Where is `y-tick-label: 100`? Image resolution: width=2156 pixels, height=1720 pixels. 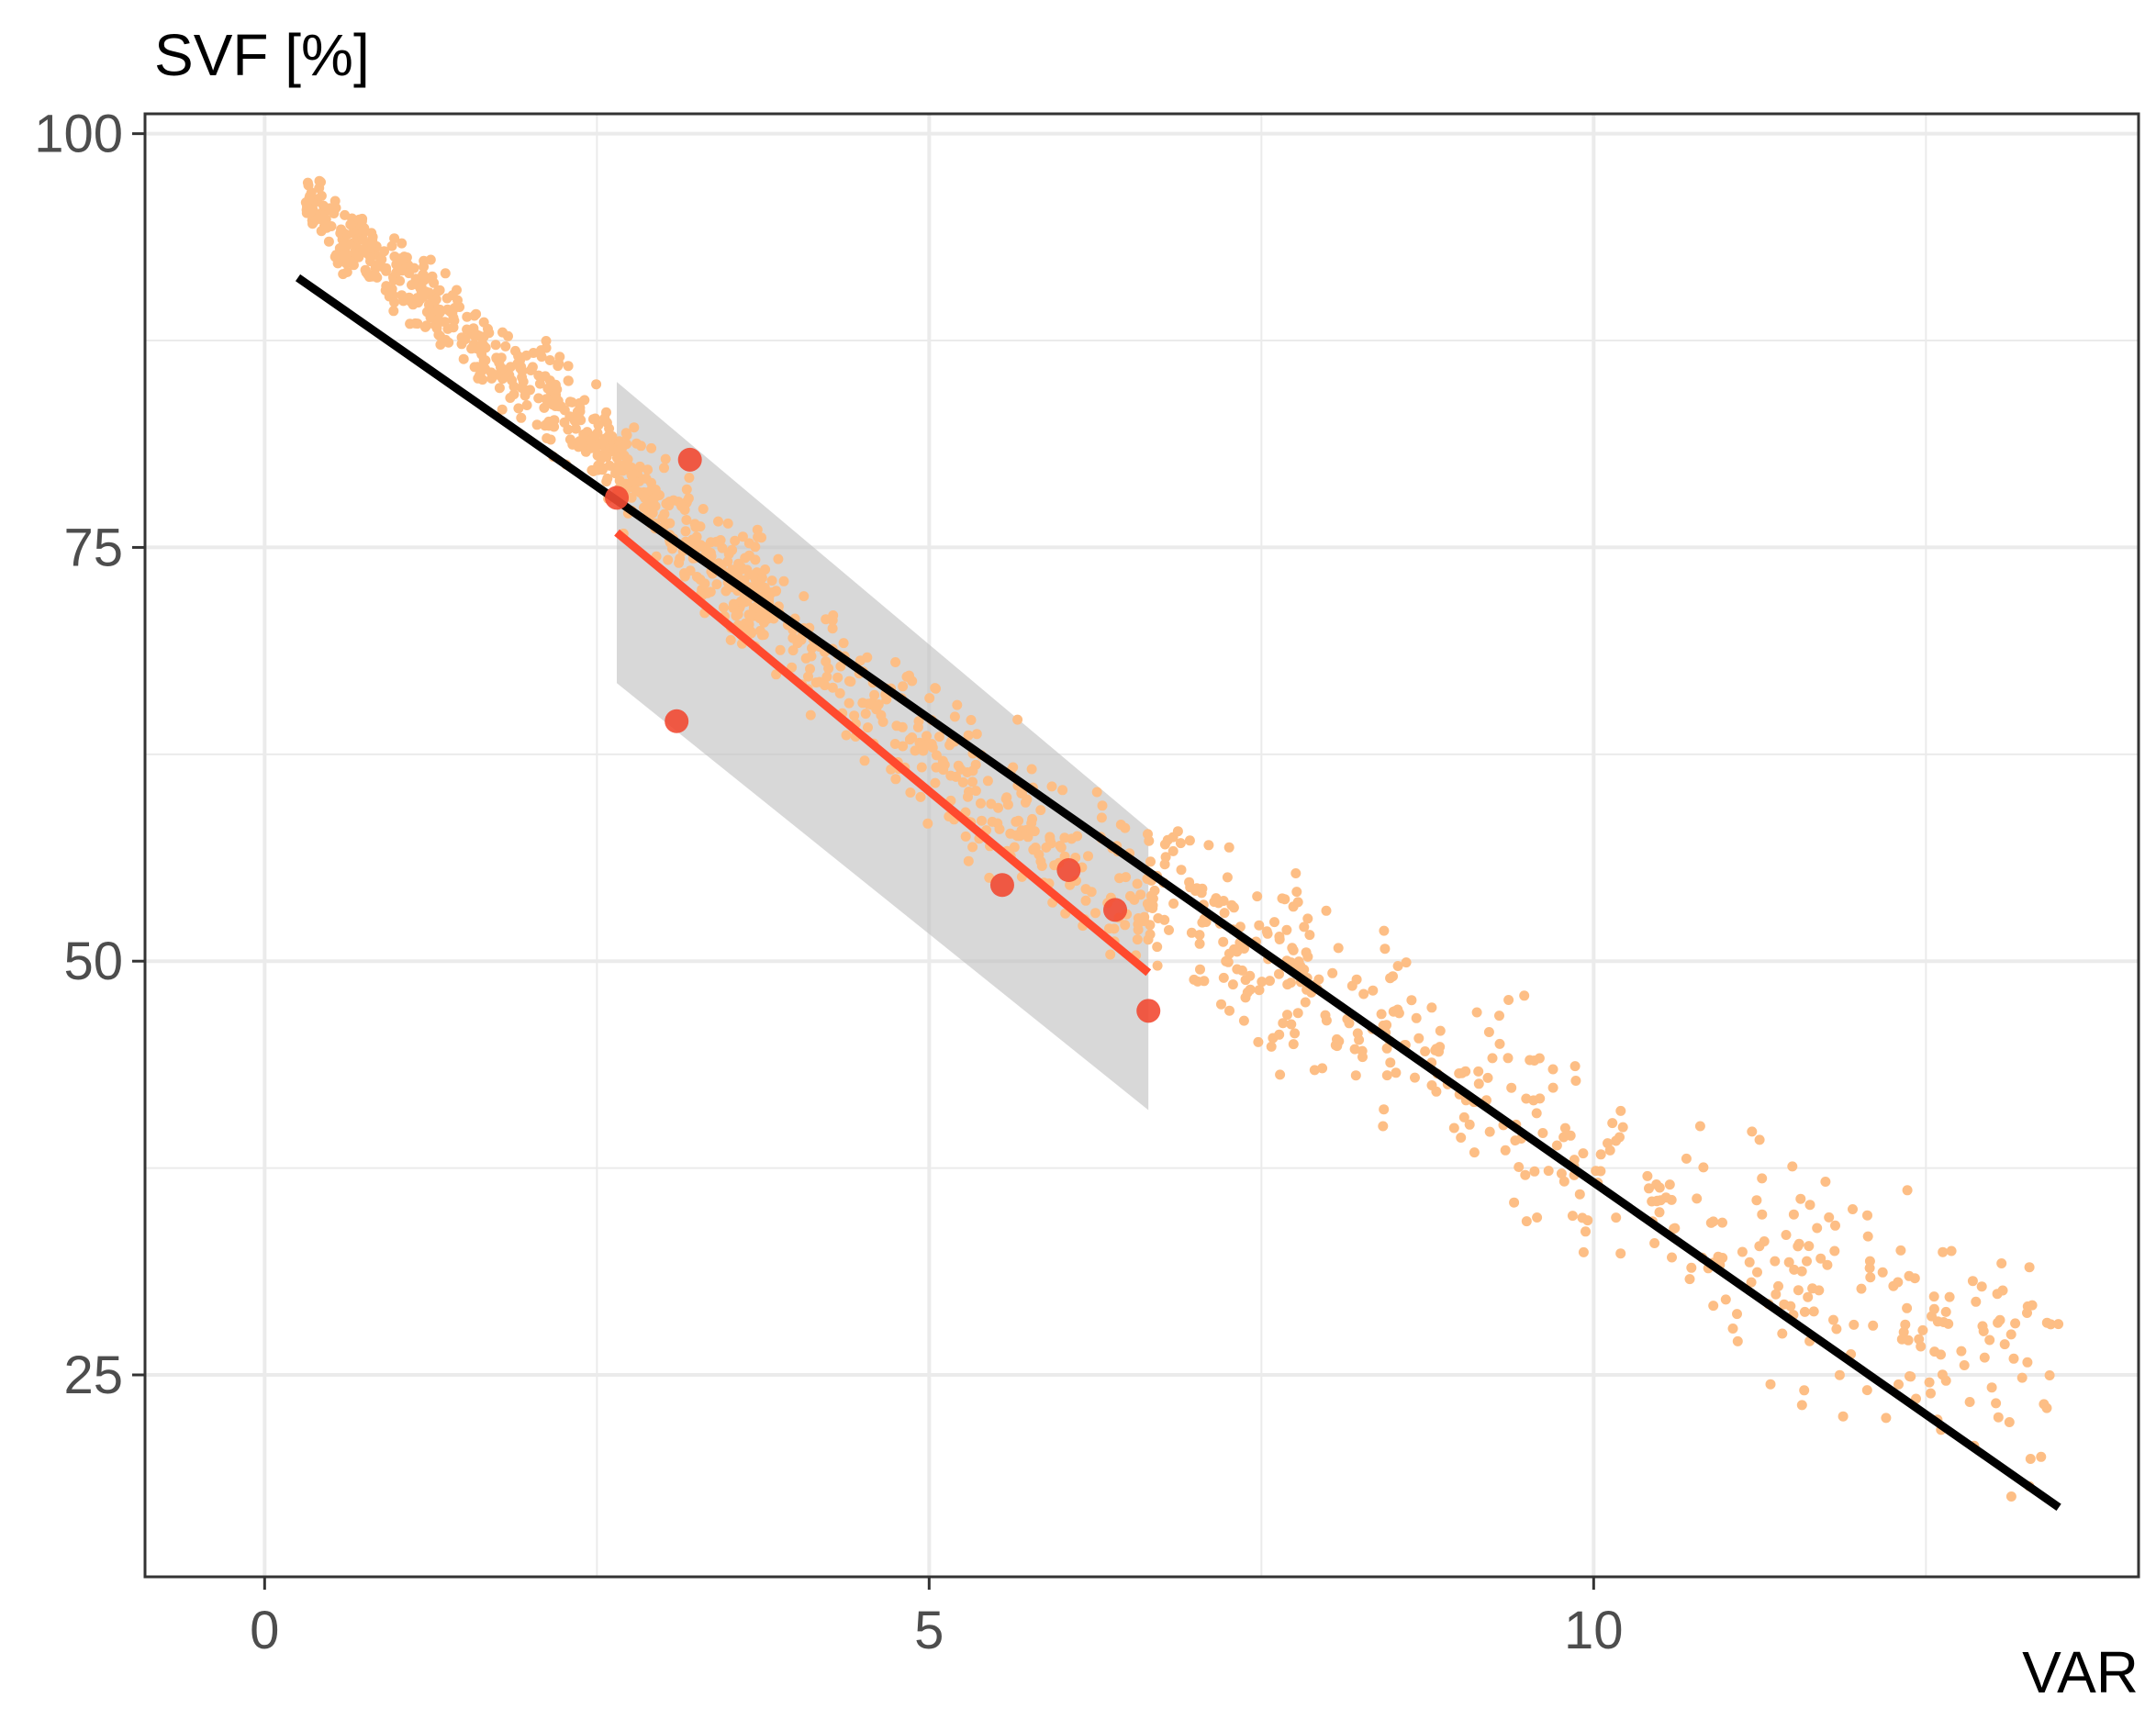
y-tick-label: 100 is located at coordinates (78, 134).